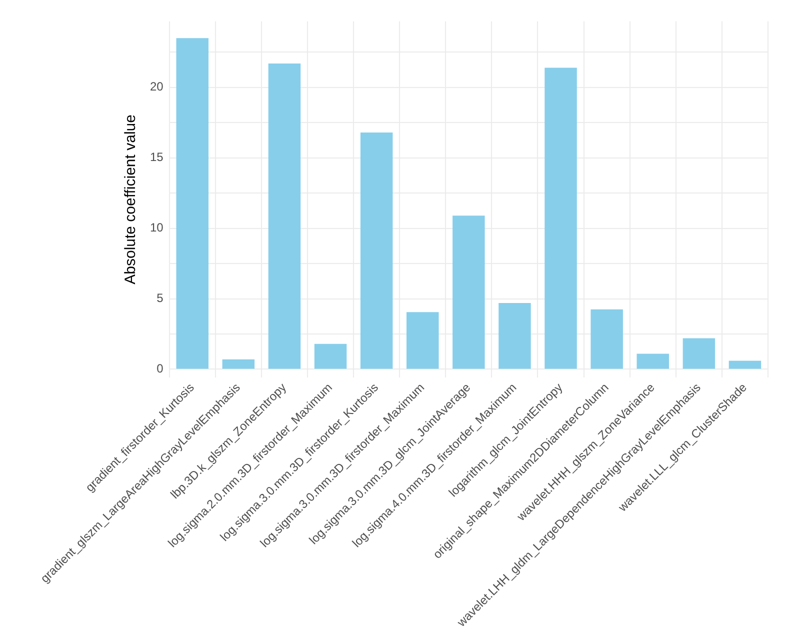  I want to click on y-tick-label: 15, so click(157, 157).